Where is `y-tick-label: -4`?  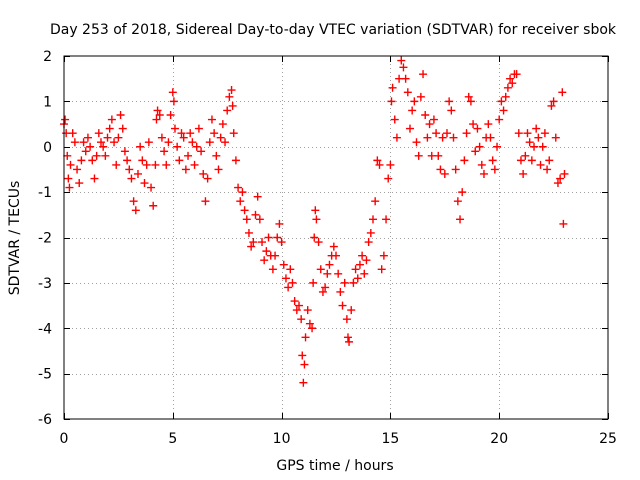
y-tick-label: -4 is located at coordinates (45, 329).